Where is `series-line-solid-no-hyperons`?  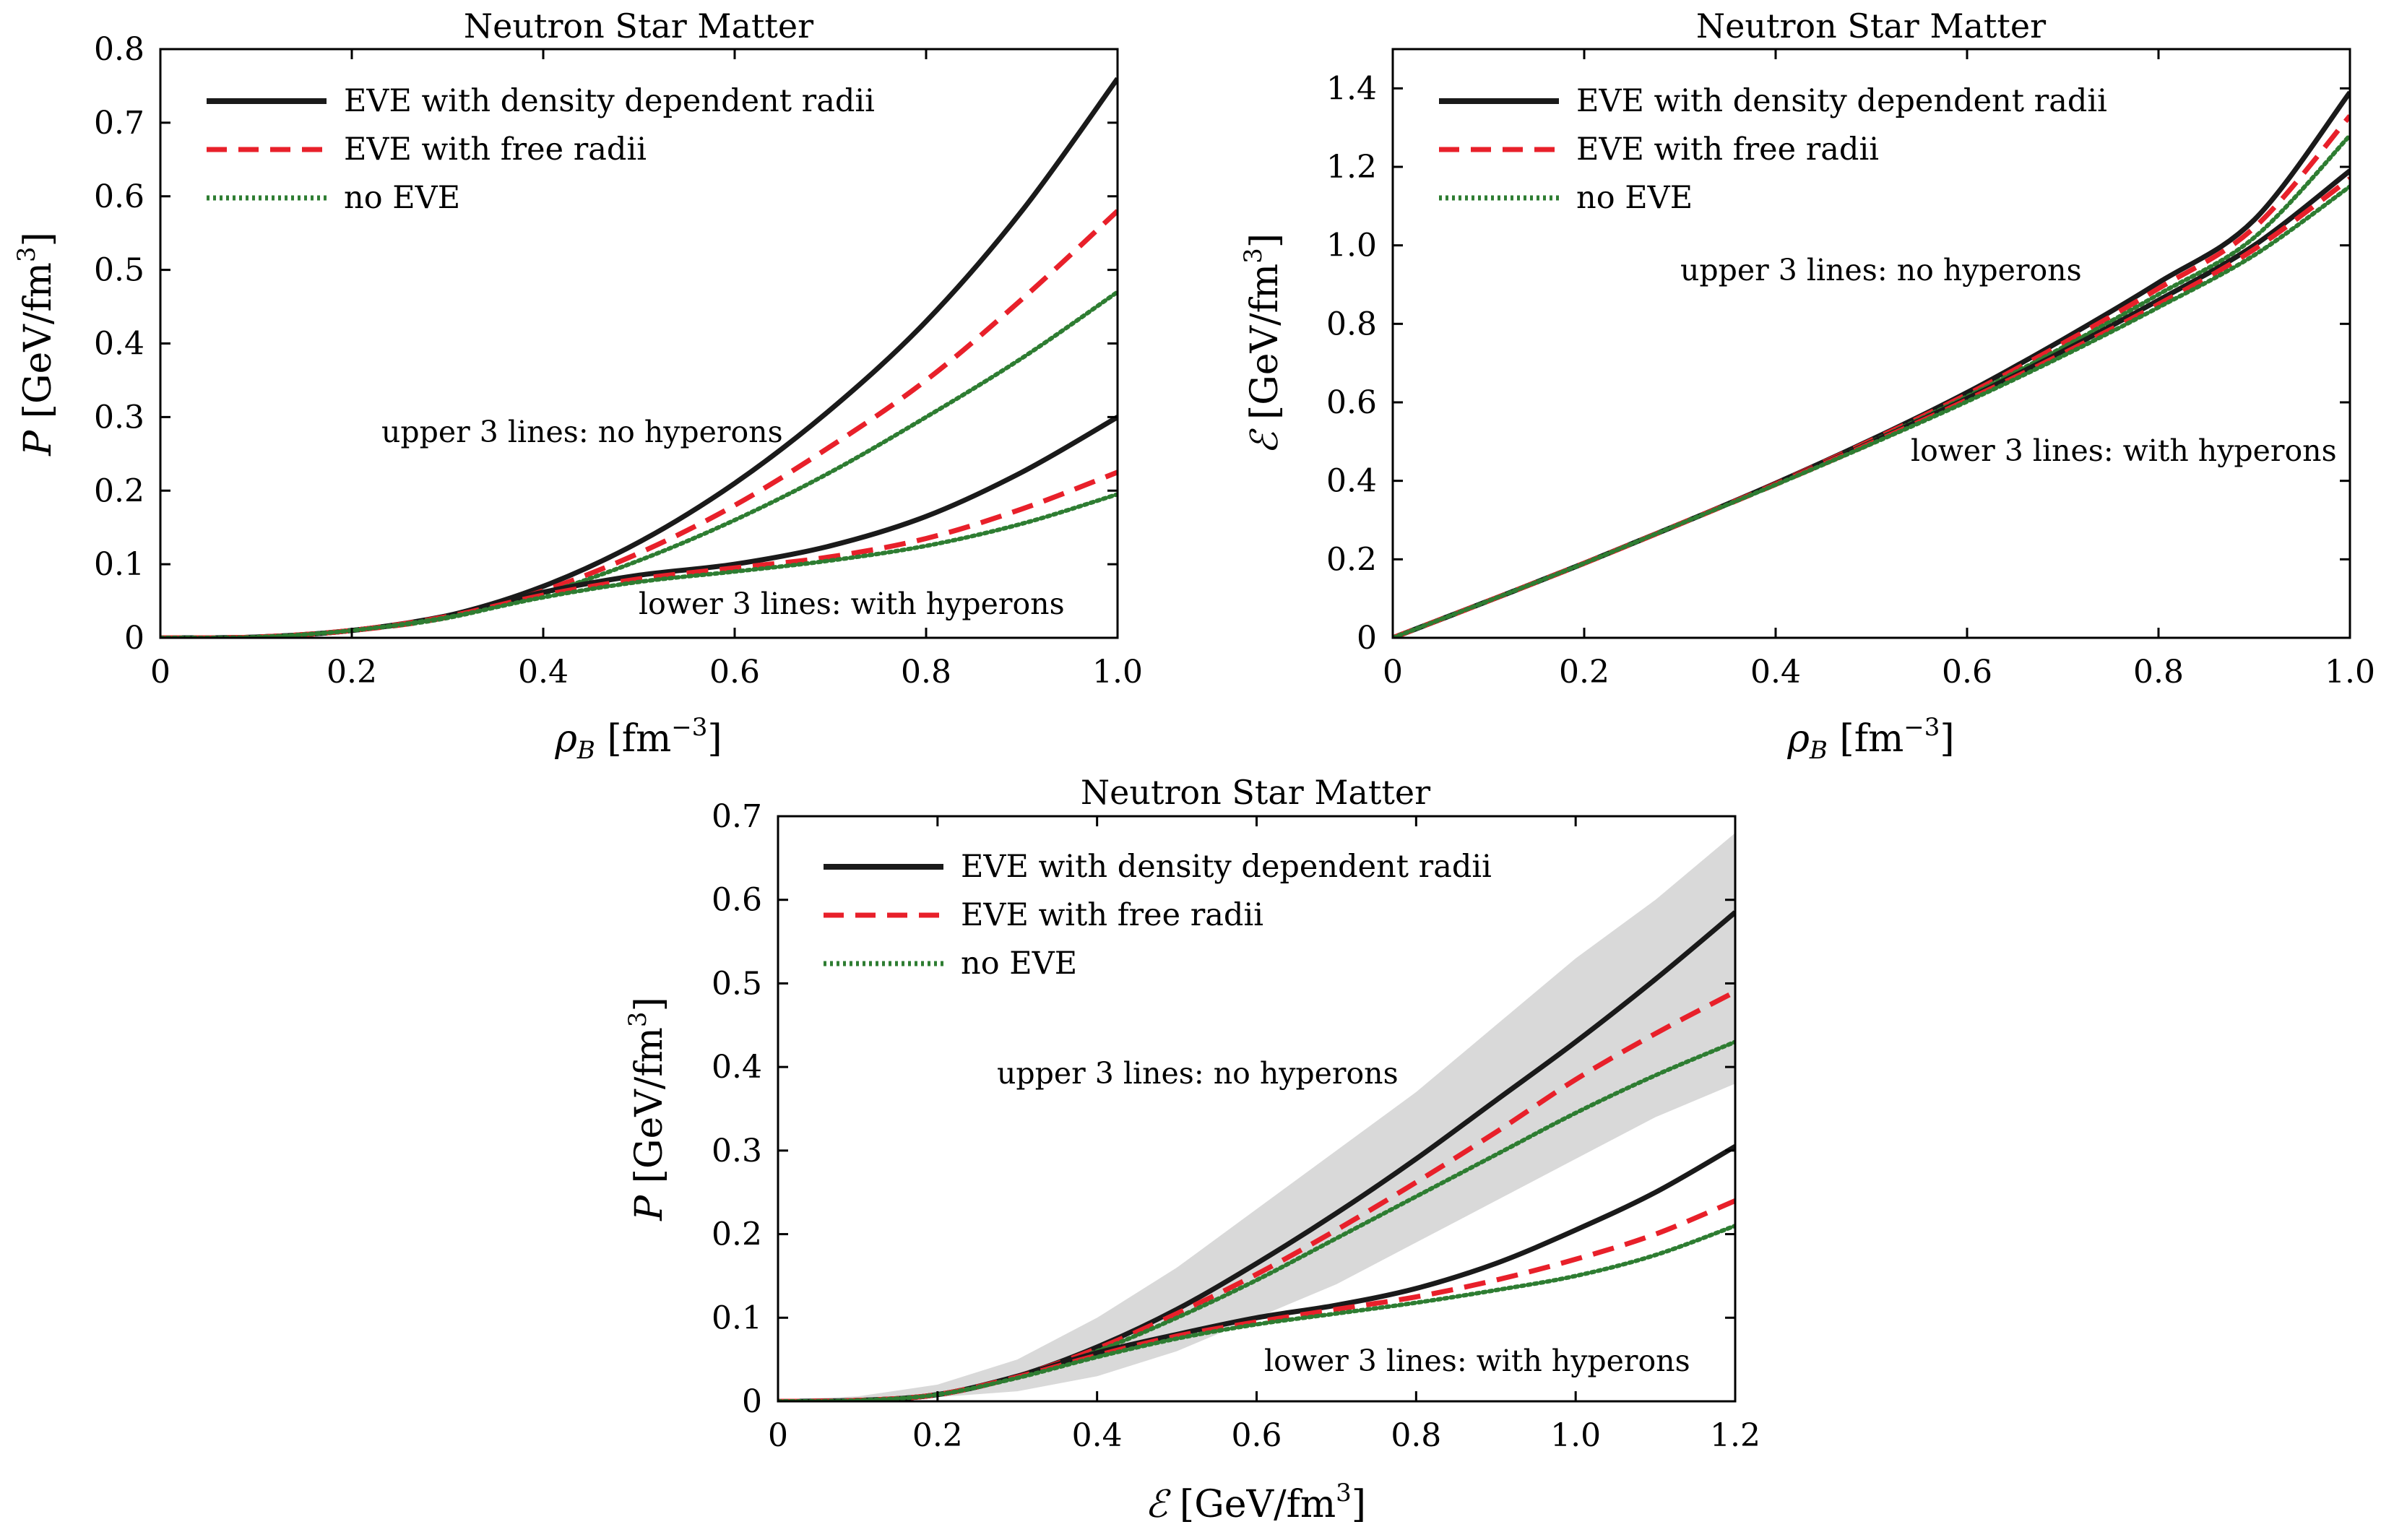 series-line-solid-no-hyperons is located at coordinates (1871, 364).